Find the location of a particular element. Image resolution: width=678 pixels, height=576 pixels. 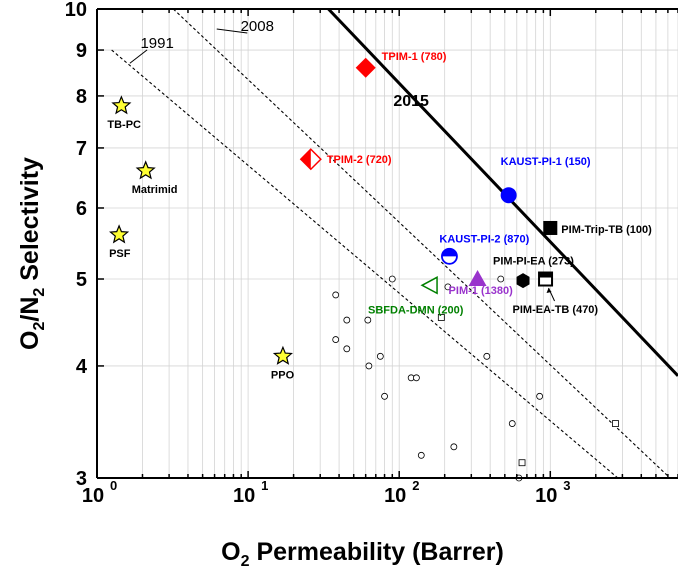

x-tick-exponent: 3 is located at coordinates (566, 485).